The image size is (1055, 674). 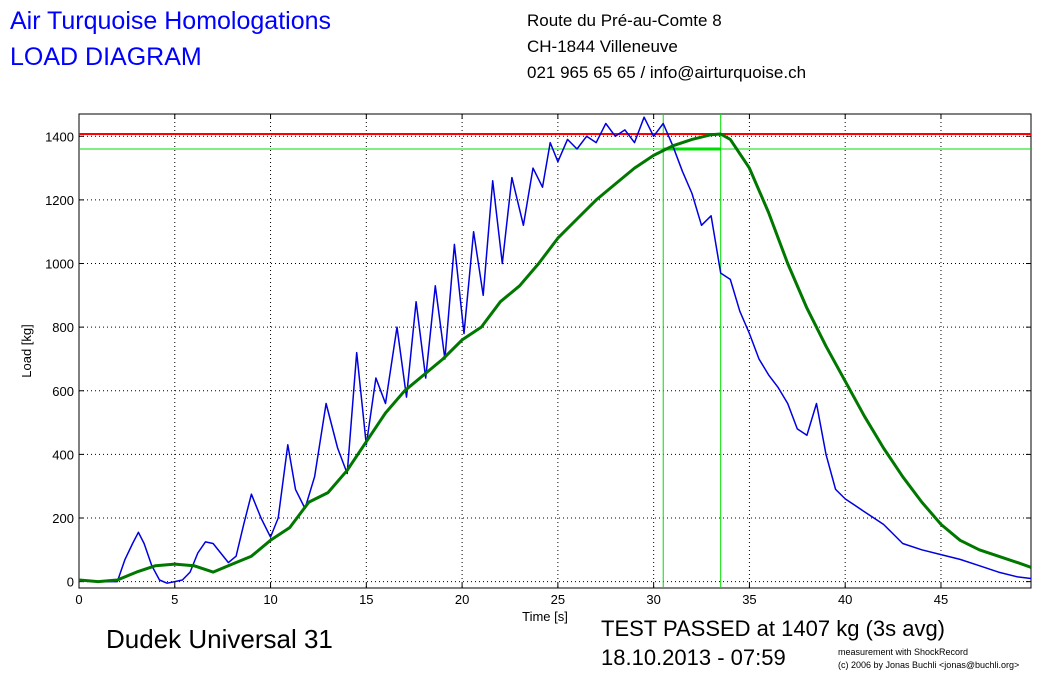 I want to click on y-tick-label: 1400, so click(x=59, y=136).